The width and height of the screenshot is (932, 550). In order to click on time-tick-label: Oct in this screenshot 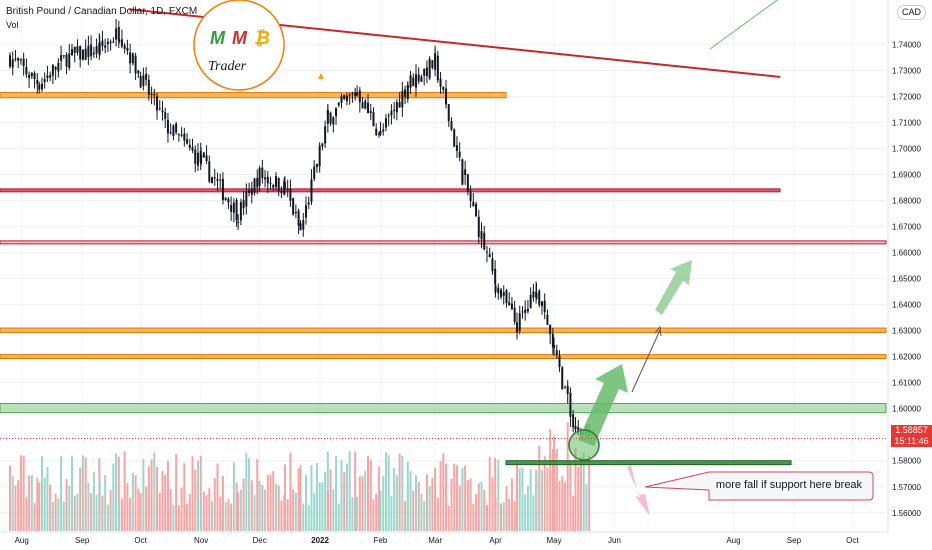, I will do `click(852, 540)`.